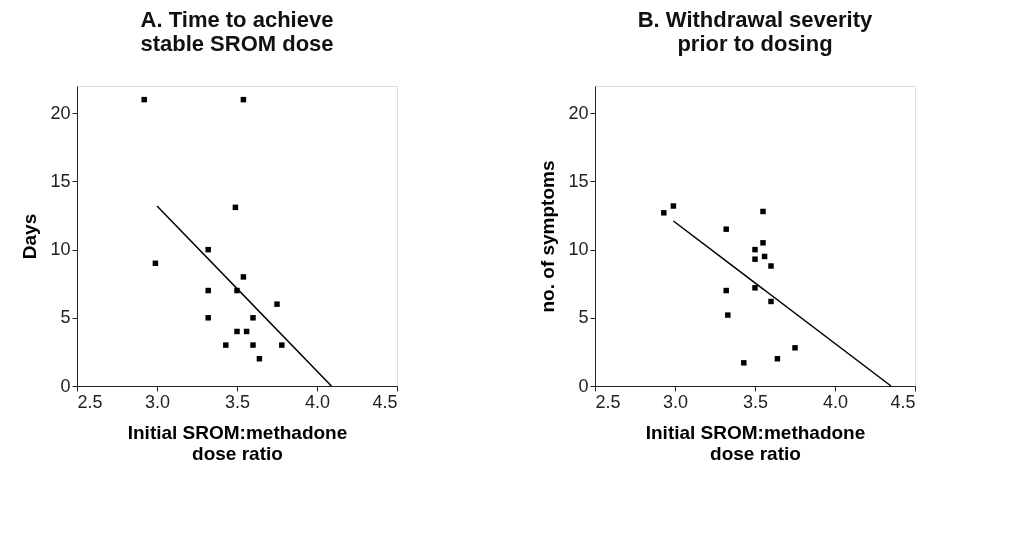 Image resolution: width=1013 pixels, height=553 pixels. What do you see at coordinates (548, 236) in the screenshot?
I see `y-axis-title: no. of symptoms` at bounding box center [548, 236].